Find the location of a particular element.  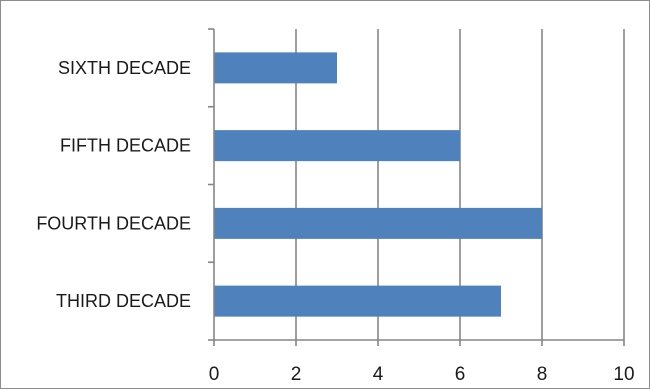

category-label-third-decade: THIRD DECADE is located at coordinates (123, 301).